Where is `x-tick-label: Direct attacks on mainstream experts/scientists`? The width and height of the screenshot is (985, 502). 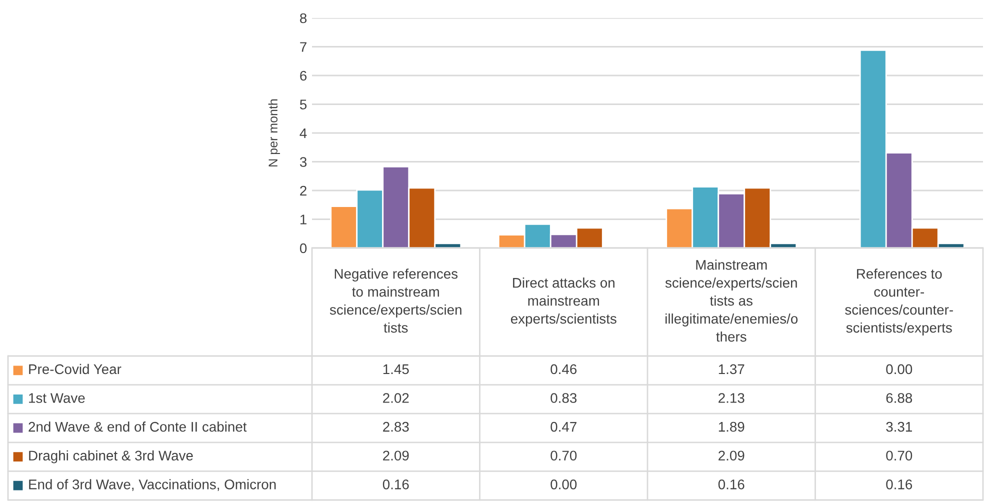 x-tick-label: Direct attacks on mainstream experts/scientists is located at coordinates (563, 302).